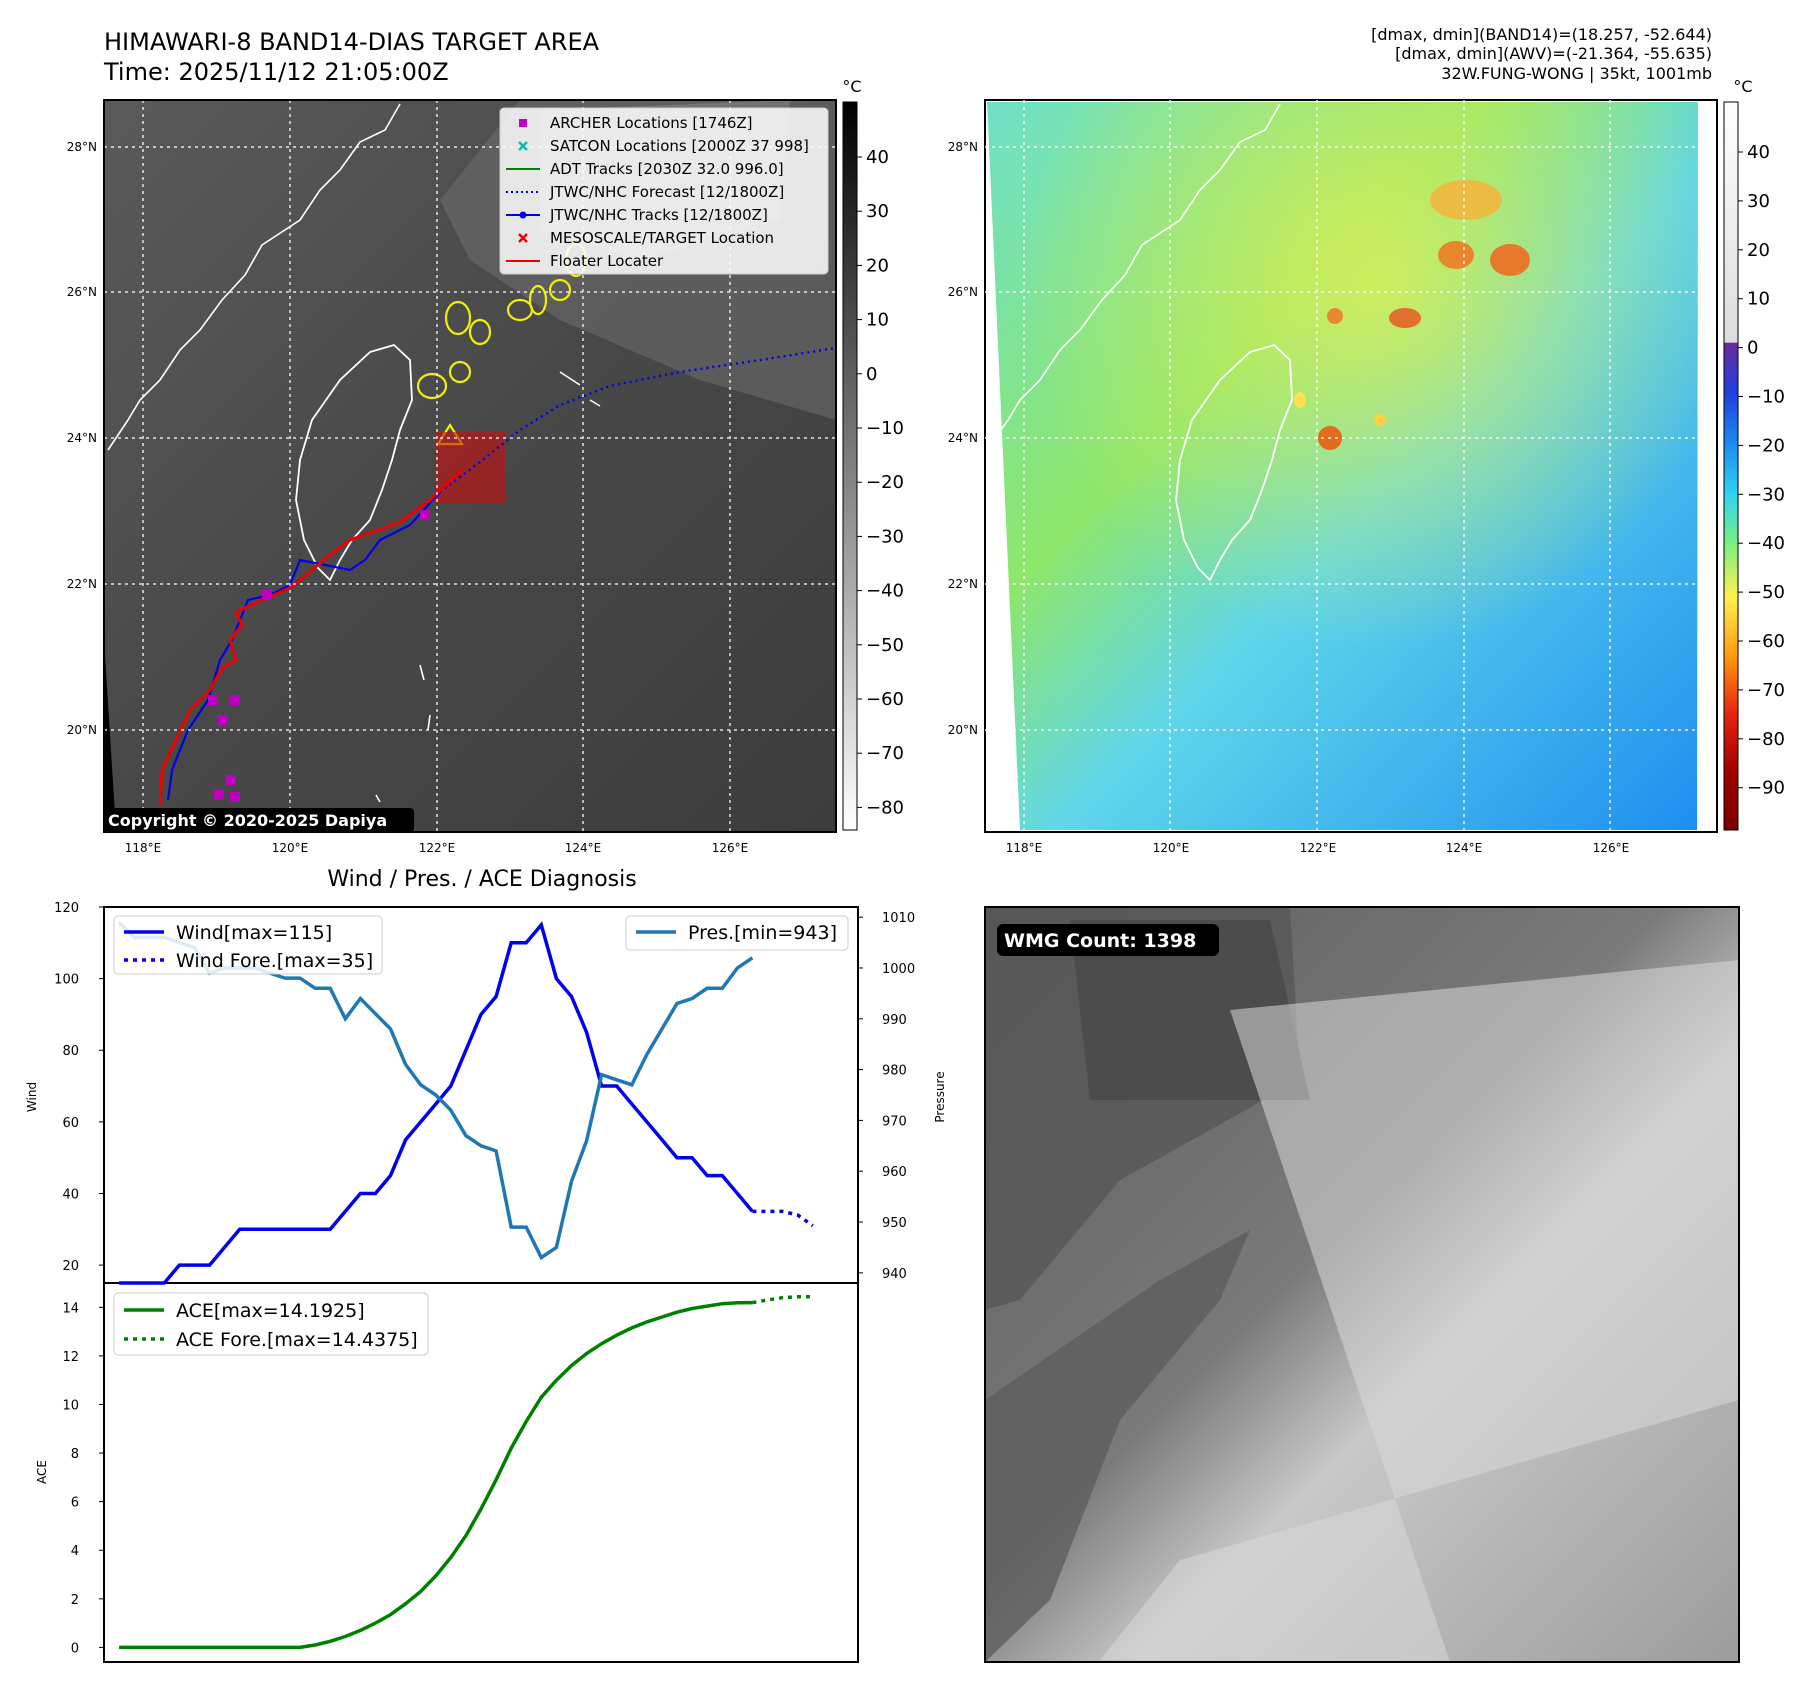 The height and width of the screenshot is (1690, 1797). I want to click on ace-tick-label: 6, so click(75, 1503).